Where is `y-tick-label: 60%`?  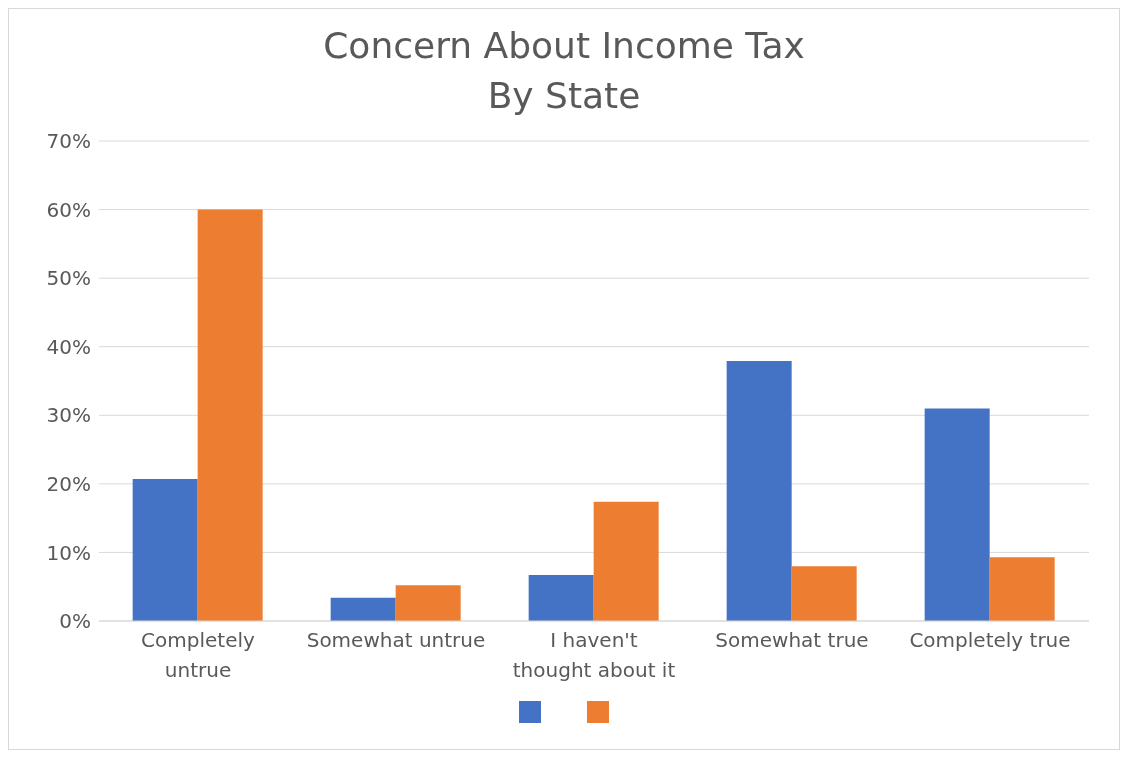
y-tick-label: 60% is located at coordinates (68, 209).